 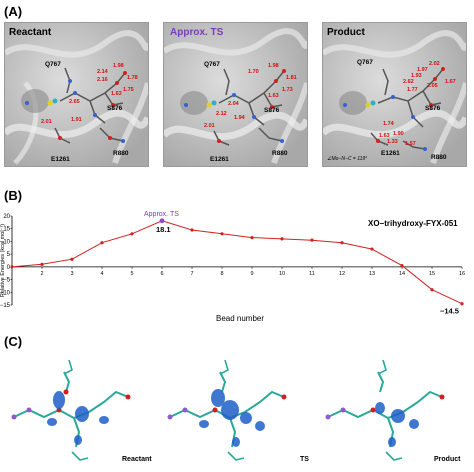 What do you see at coordinates (6, 230) in the screenshot?
I see `y-tick-label: 15` at bounding box center [6, 230].